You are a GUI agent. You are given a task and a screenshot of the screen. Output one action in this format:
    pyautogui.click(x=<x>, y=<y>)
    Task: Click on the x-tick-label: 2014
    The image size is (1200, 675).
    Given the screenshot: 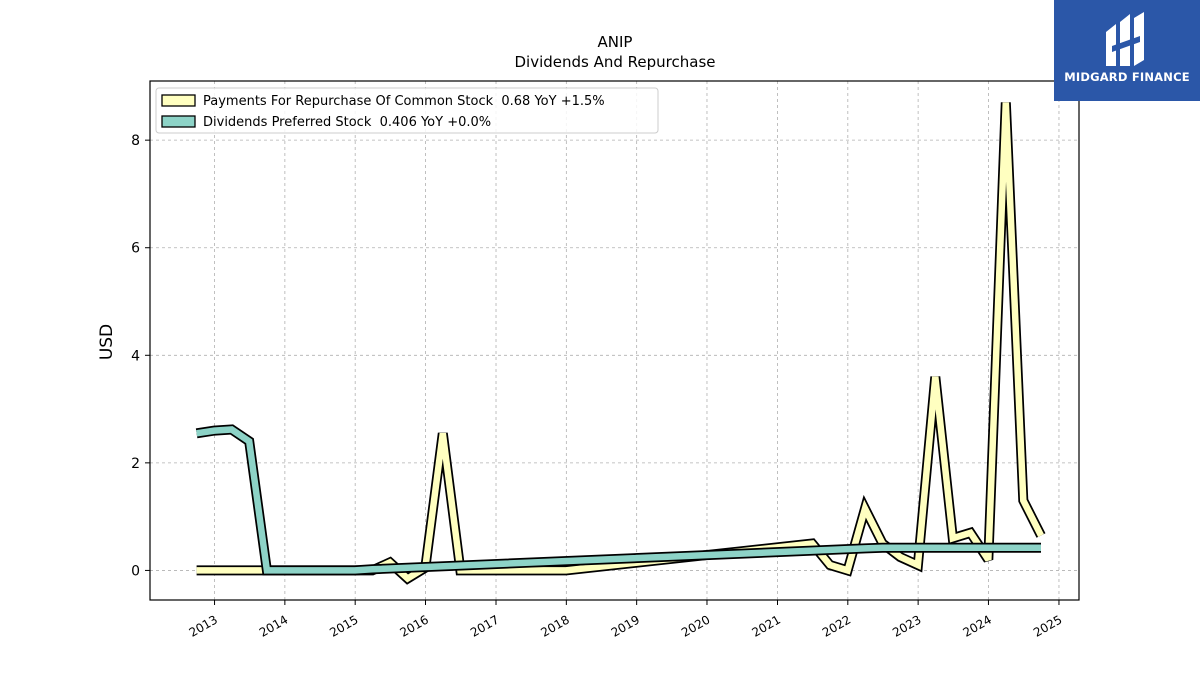 What is the action you would take?
    pyautogui.click(x=273, y=625)
    